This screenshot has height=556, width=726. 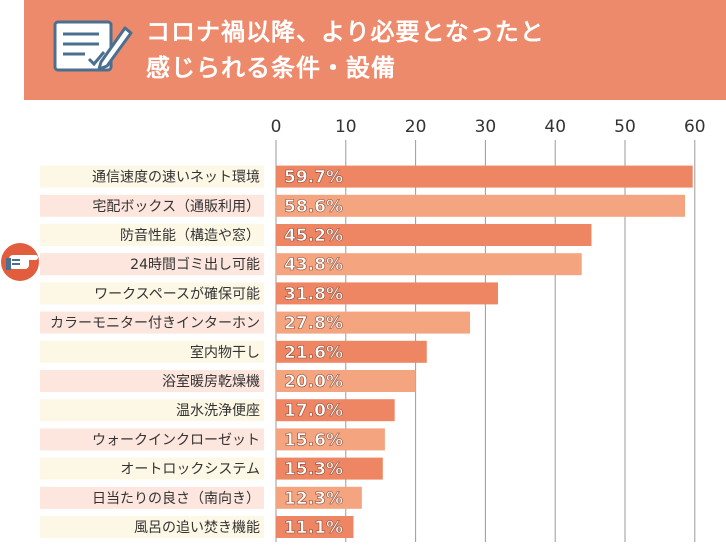 I want to click on data-label: 45.2%, so click(x=313, y=236).